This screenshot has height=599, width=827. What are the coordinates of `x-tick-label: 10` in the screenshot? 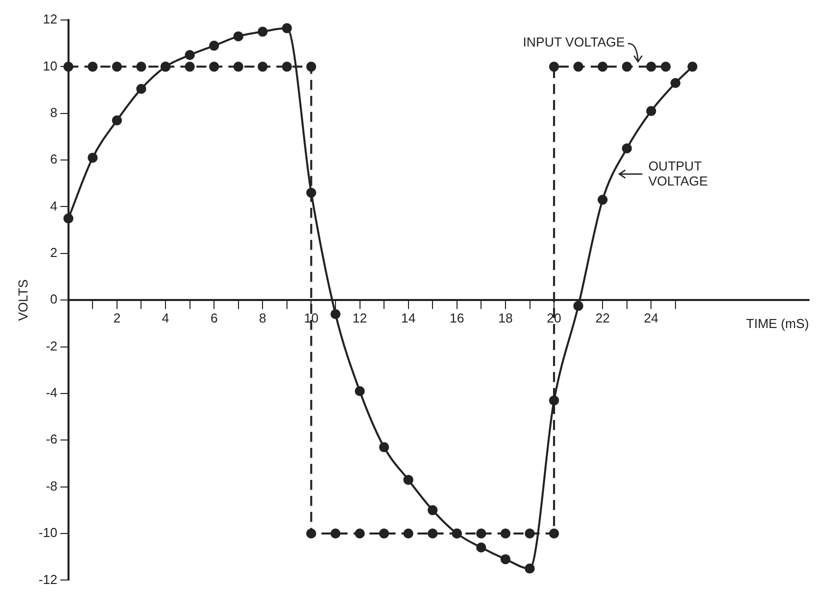 It's located at (311, 318).